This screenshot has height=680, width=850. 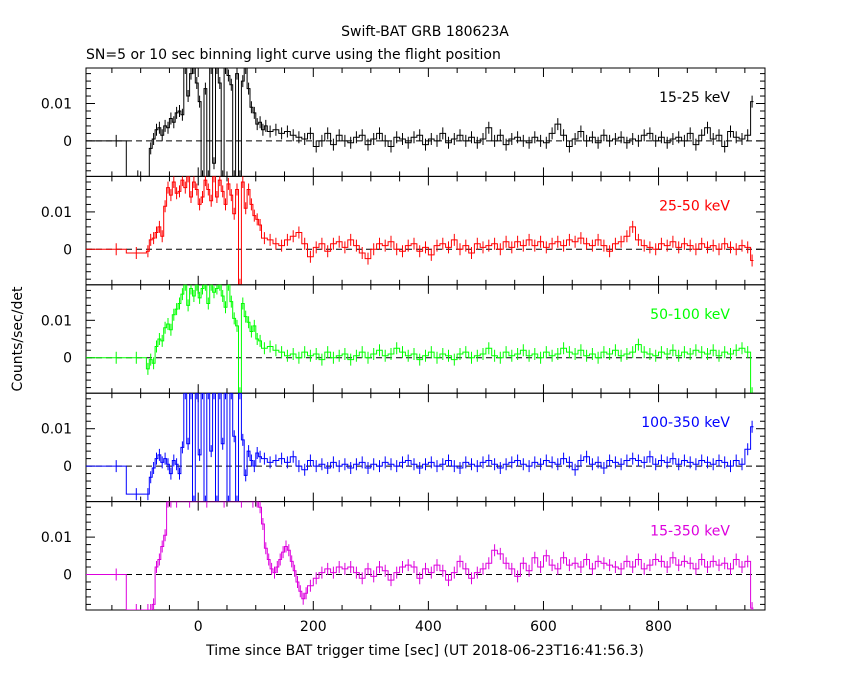 What do you see at coordinates (18, 338) in the screenshot?
I see `y-axis-label: Counts/sec/det` at bounding box center [18, 338].